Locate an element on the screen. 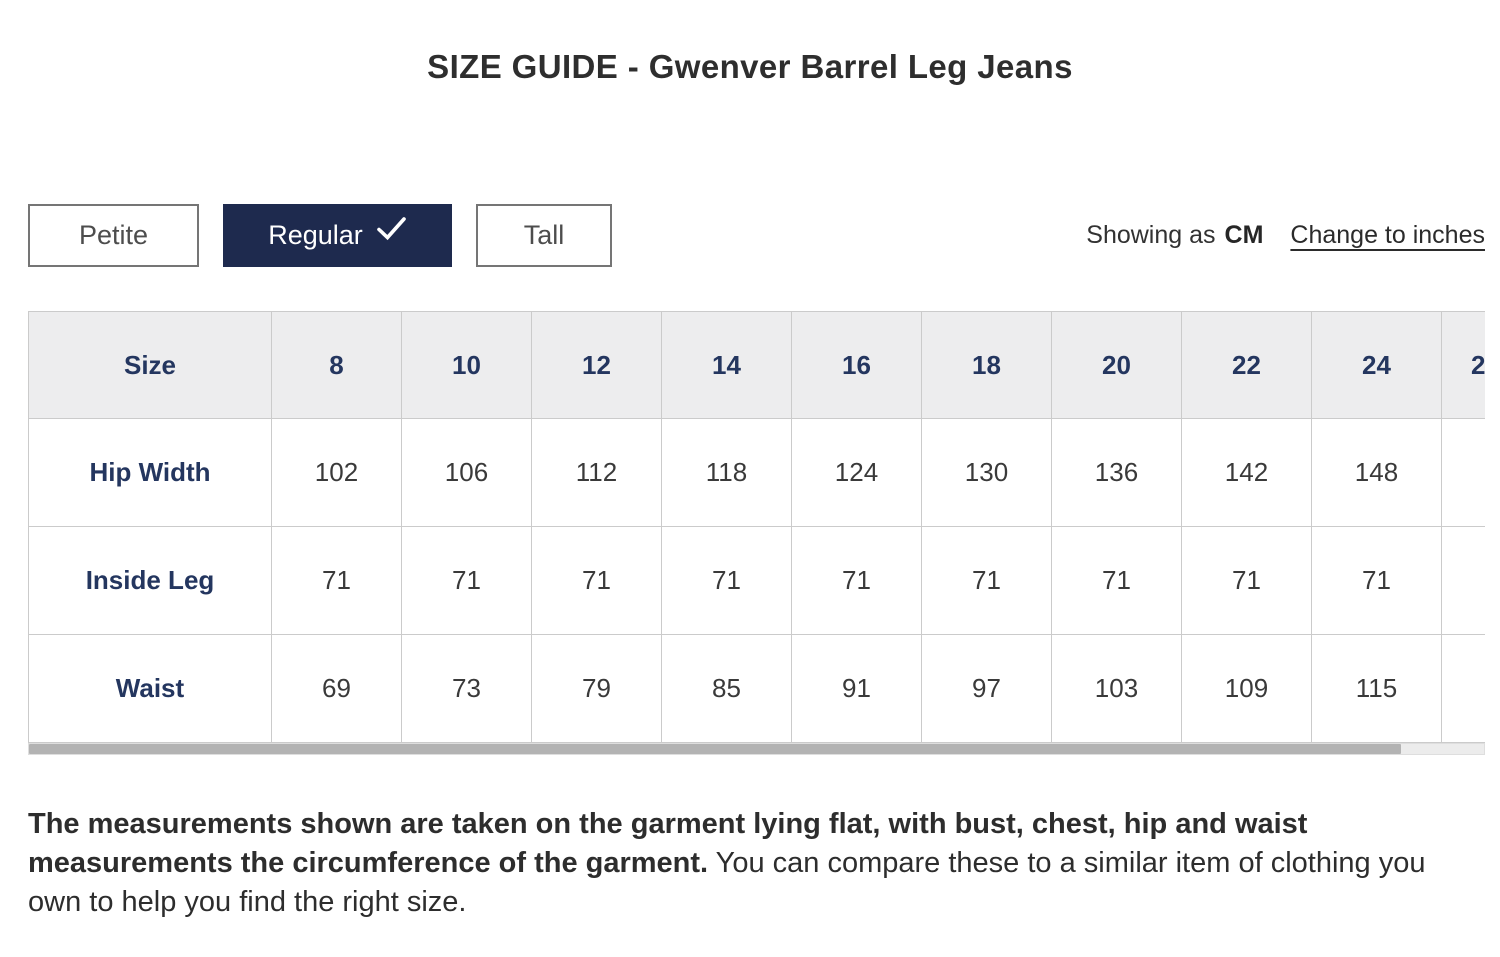 This screenshot has width=1500, height=957. column-header: 10 is located at coordinates (466, 365).